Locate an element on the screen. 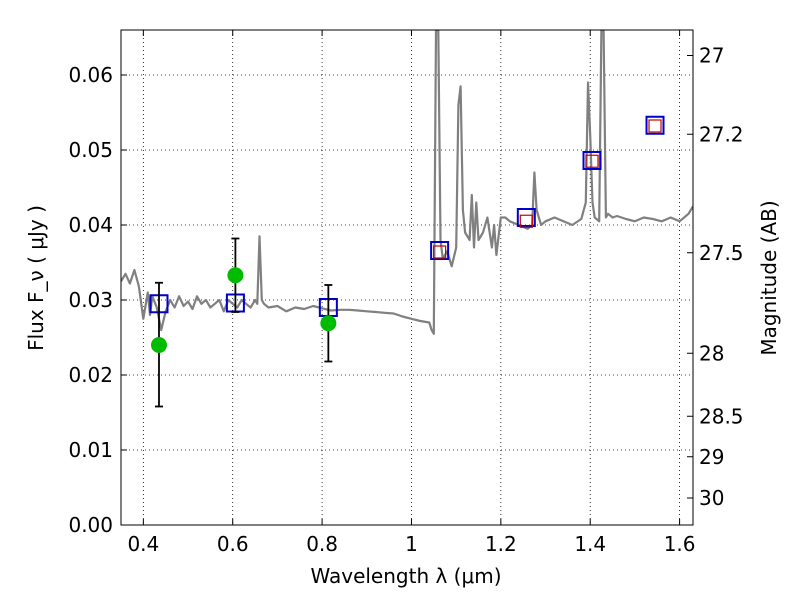 The image size is (800, 600). y-tick-label: 0.04 is located at coordinates (90, 225).